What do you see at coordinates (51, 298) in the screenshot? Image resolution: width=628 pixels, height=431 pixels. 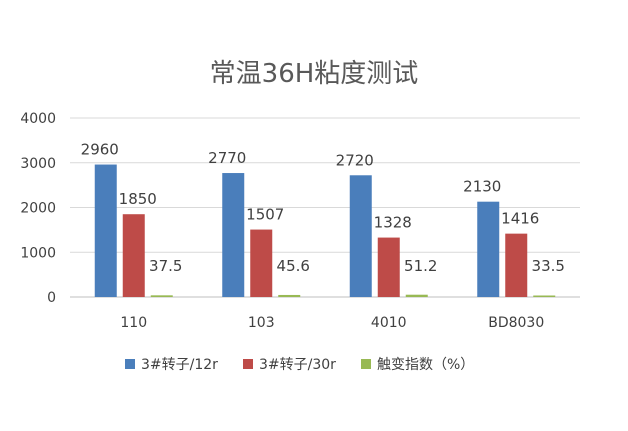 I see `y-tick-label: 0` at bounding box center [51, 298].